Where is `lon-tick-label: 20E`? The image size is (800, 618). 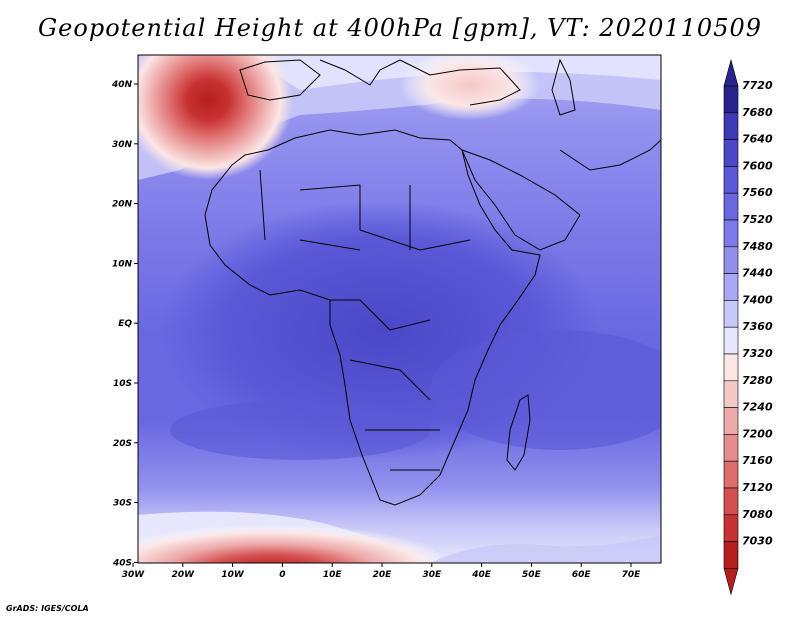
lon-tick-label: 20E is located at coordinates (383, 575).